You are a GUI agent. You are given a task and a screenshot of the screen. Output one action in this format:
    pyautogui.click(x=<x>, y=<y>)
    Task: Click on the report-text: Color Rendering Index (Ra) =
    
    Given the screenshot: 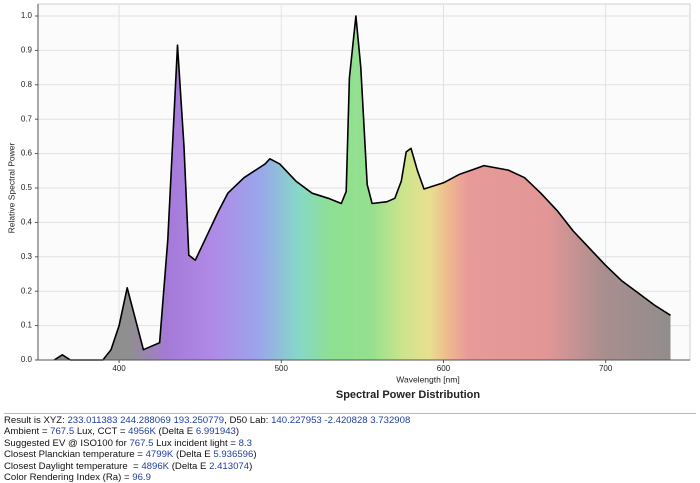 What is the action you would take?
    pyautogui.click(x=68, y=477)
    